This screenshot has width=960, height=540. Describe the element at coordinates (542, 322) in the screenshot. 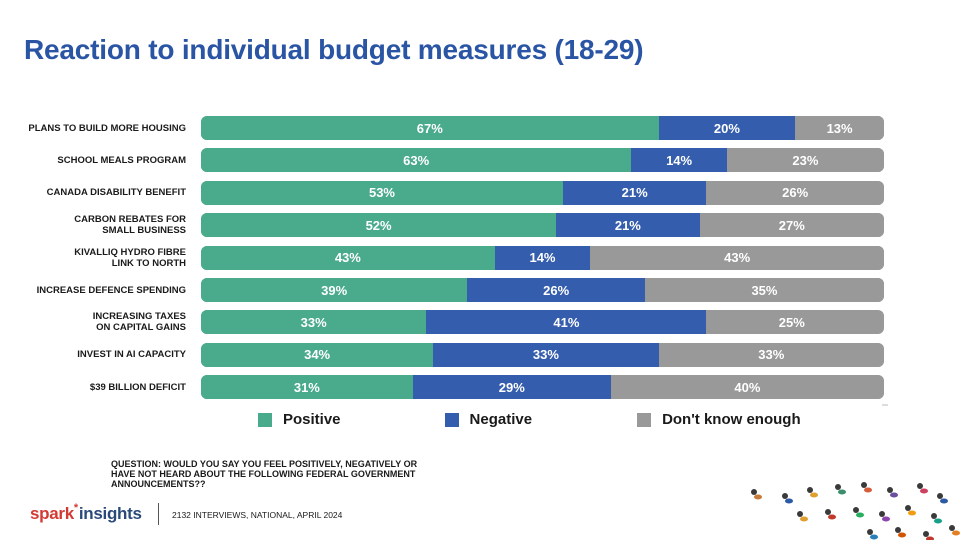

I see `bar-row: 33% 41% 25%` at that location.